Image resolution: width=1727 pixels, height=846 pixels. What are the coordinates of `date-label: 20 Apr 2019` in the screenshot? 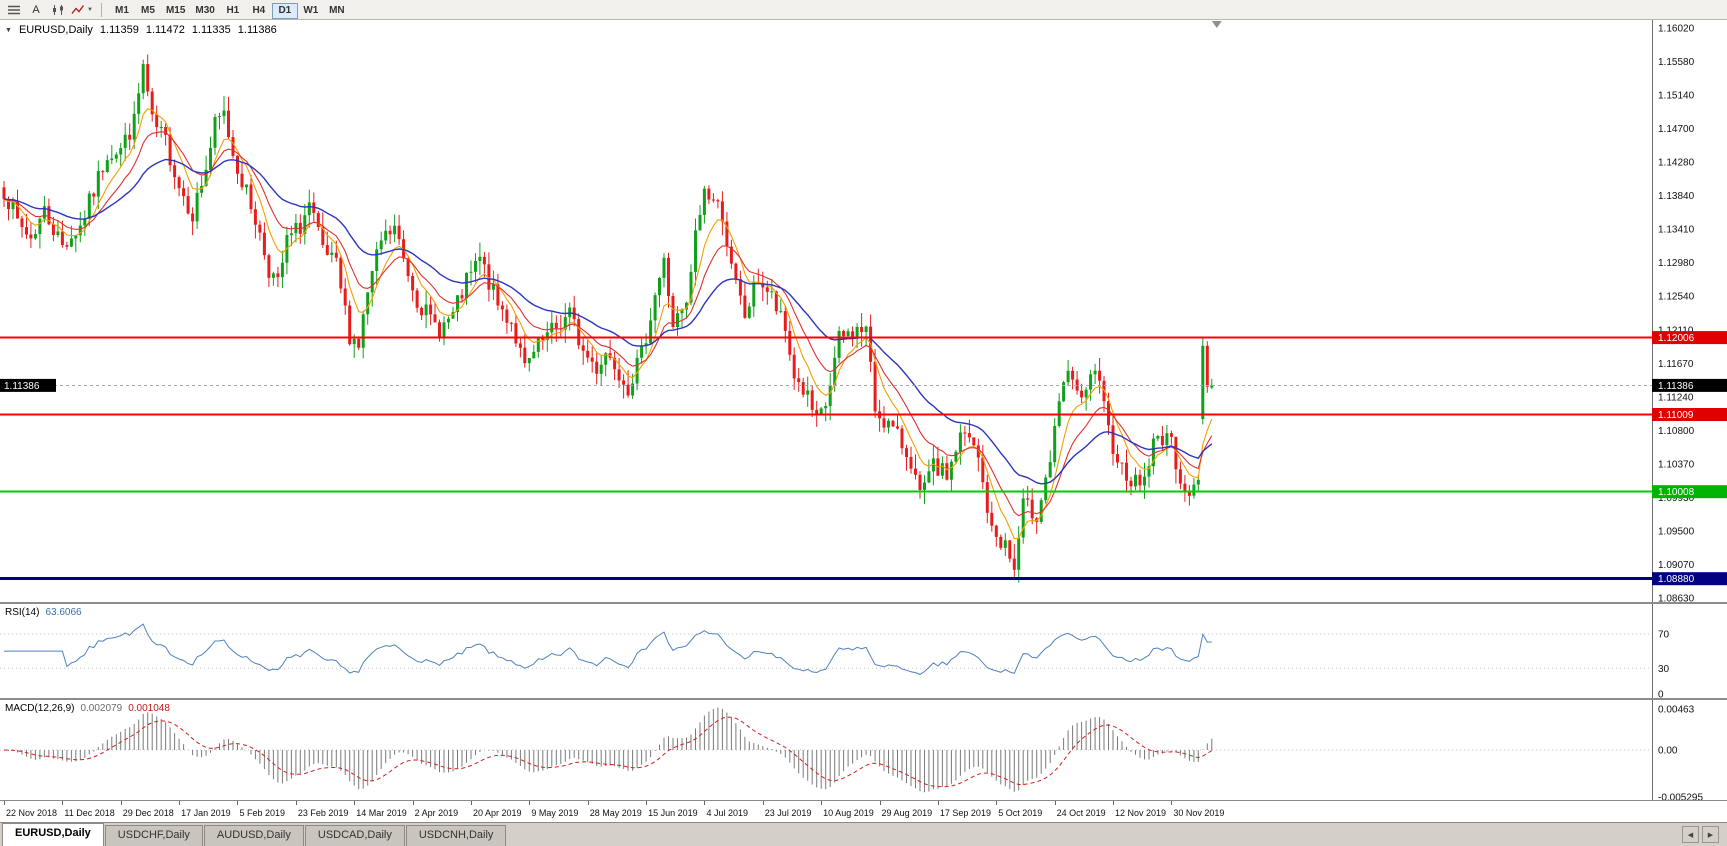 It's located at (497, 813).